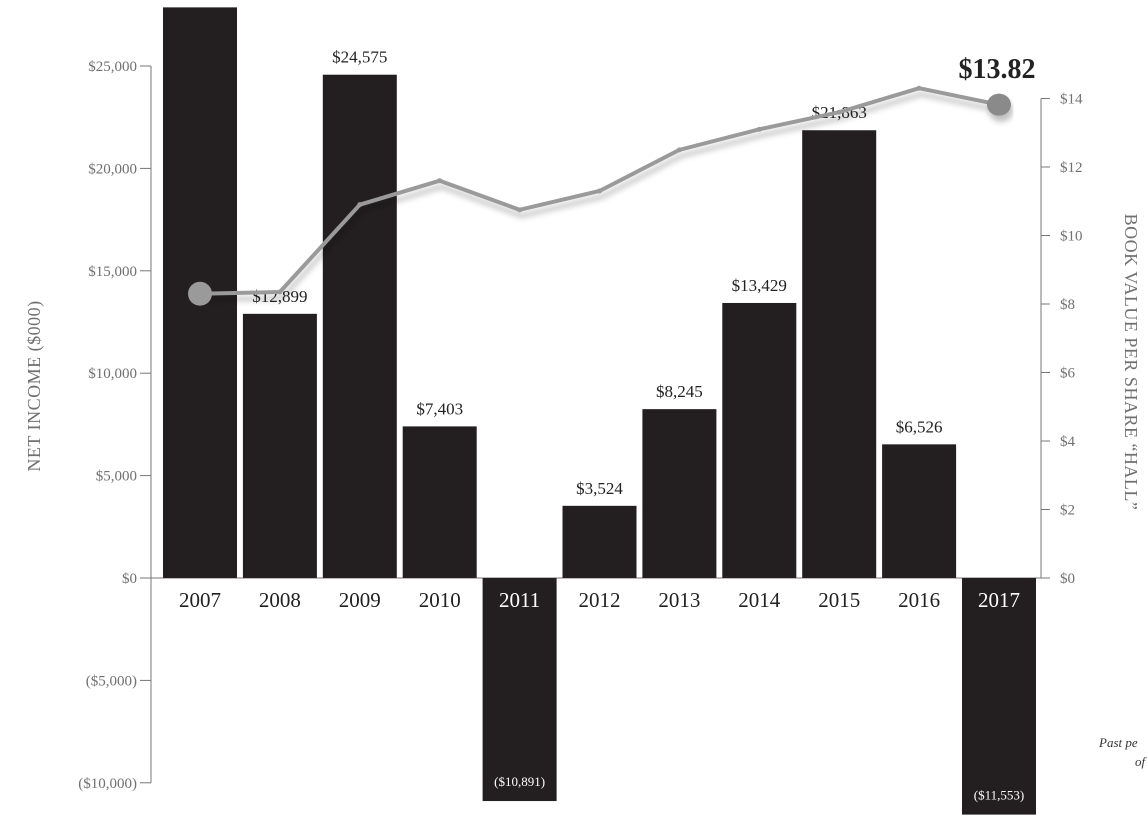 The image size is (1147, 829). I want to click on right-tick-label: $2, so click(1067, 511).